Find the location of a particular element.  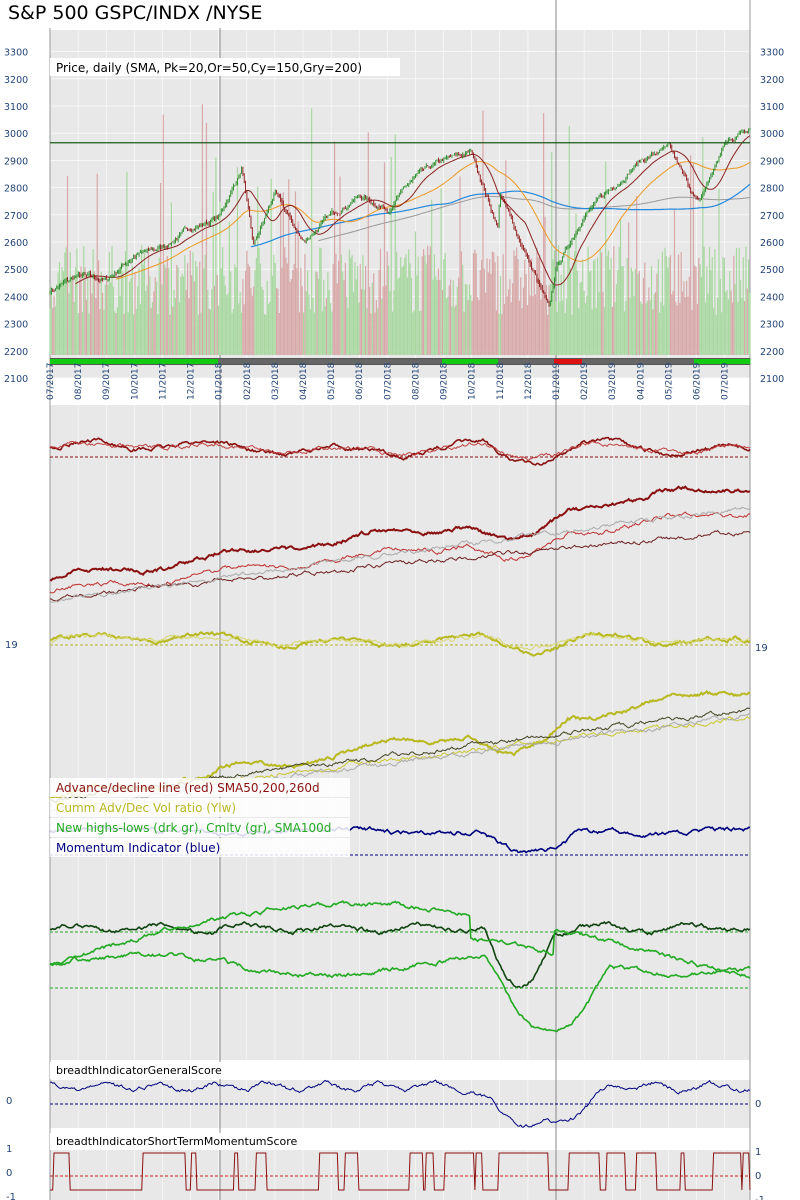

ad-sma50 is located at coordinates (400, 552).